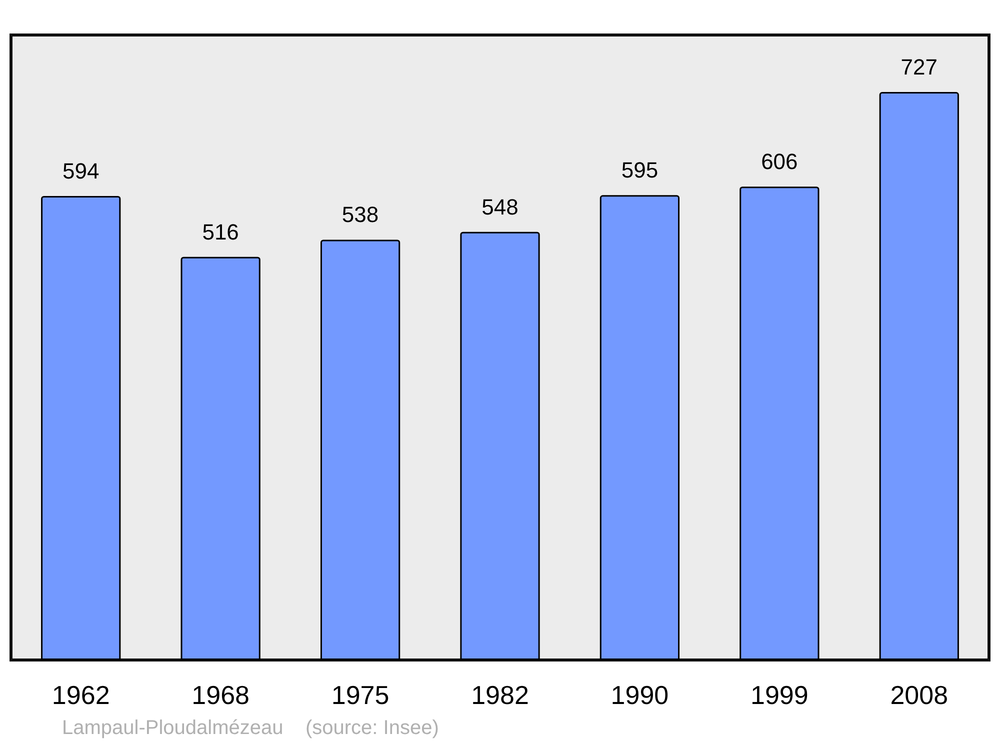  What do you see at coordinates (639, 695) in the screenshot?
I see `x-tick-label: 1990` at bounding box center [639, 695].